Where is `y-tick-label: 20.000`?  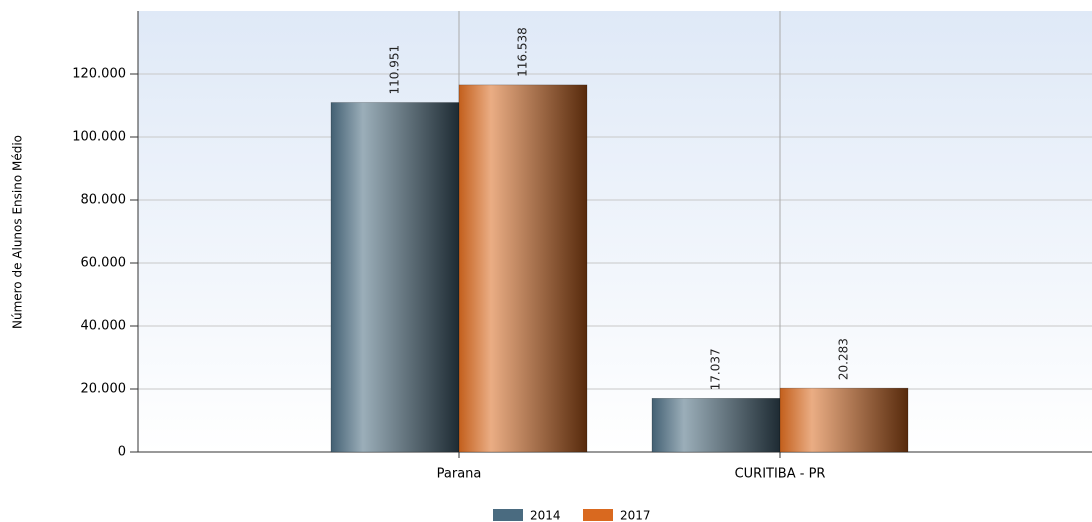
y-tick-label: 20.000 is located at coordinates (104, 389).